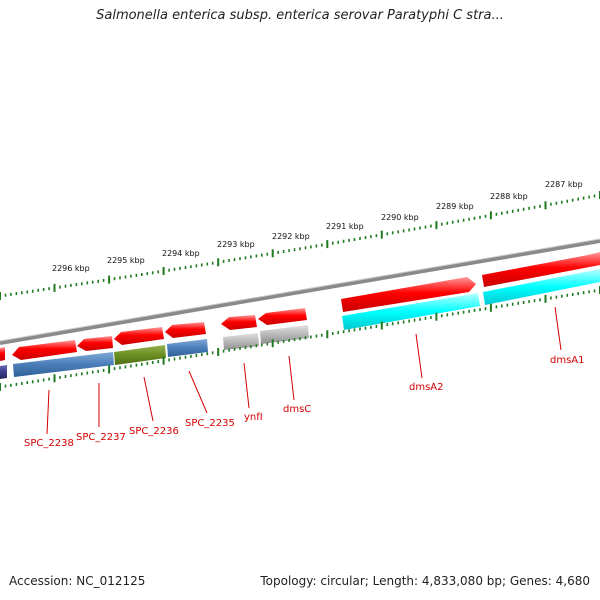  Describe the element at coordinates (567, 360) in the screenshot. I see `gene-label: dmsA1` at that location.